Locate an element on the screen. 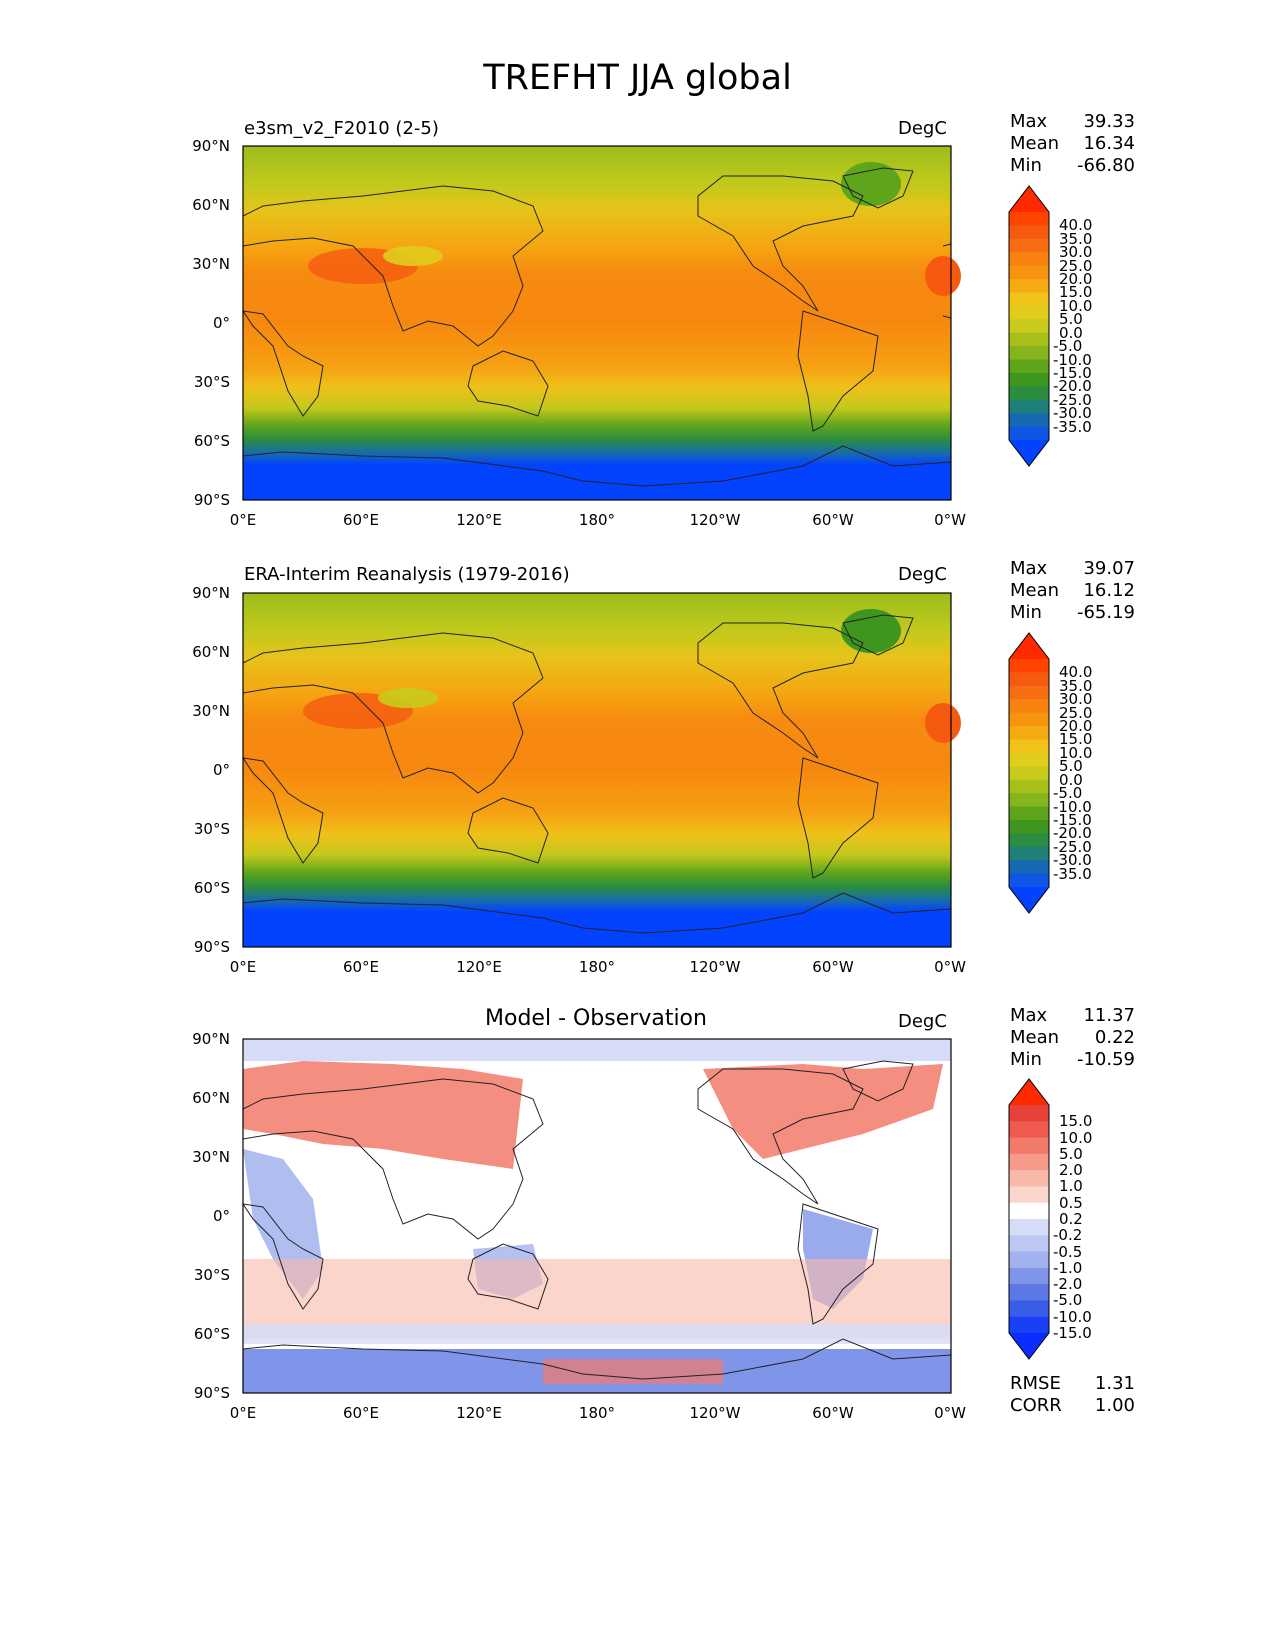  ross-sea-warm is located at coordinates (633, 1371).